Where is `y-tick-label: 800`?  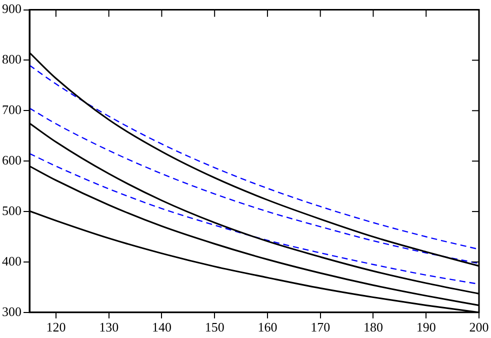
y-tick-label: 800 is located at coordinates (12, 59).